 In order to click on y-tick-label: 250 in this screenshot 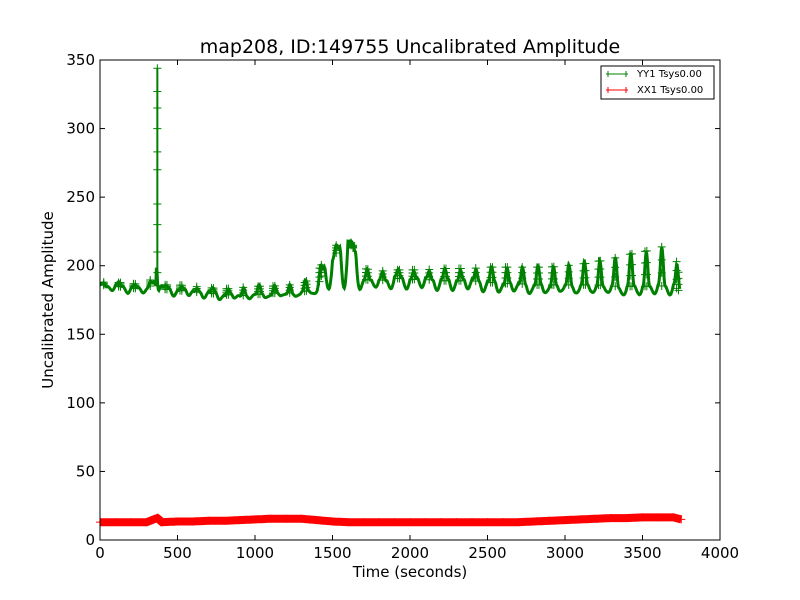, I will do `click(80, 197)`.